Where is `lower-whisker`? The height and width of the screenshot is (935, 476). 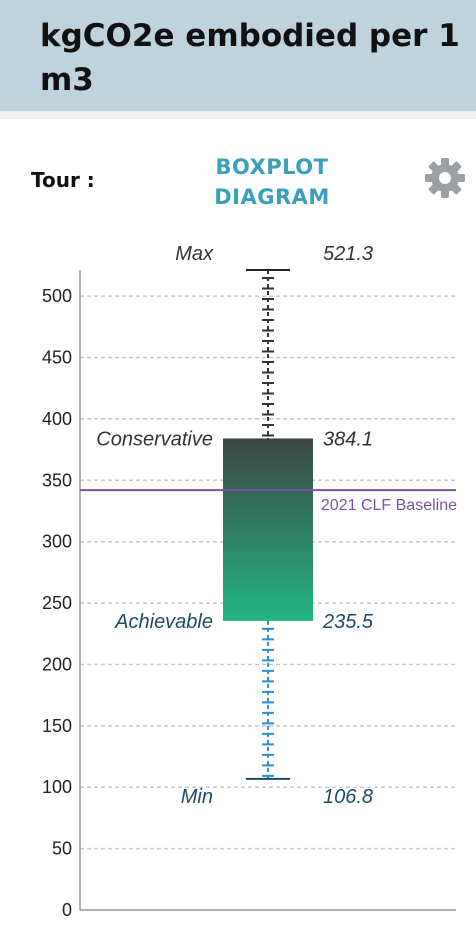 lower-whisker is located at coordinates (268, 699).